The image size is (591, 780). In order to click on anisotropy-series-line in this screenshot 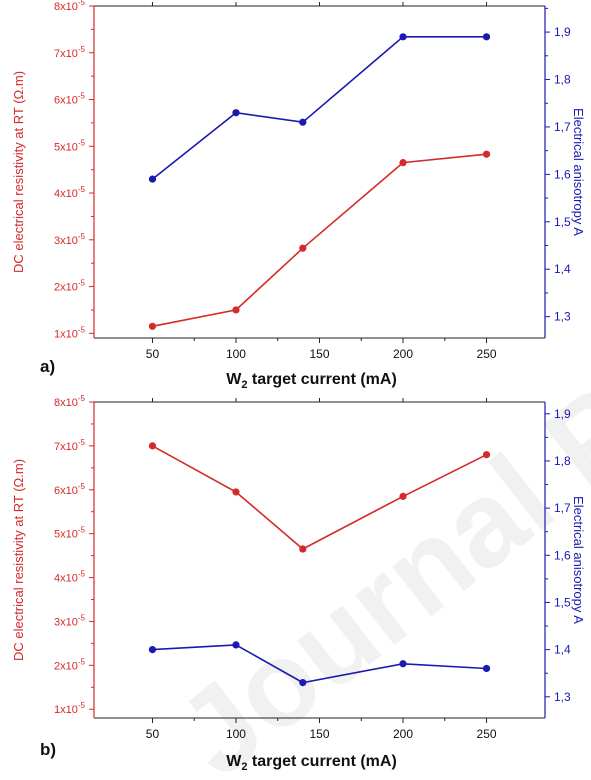, I will do `click(319, 107)`.